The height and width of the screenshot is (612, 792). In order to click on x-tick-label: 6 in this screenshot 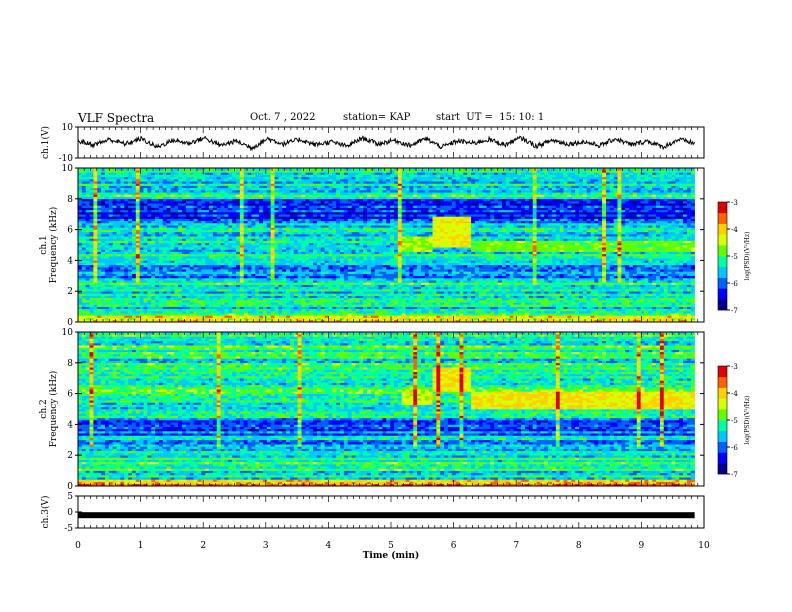, I will do `click(454, 546)`.